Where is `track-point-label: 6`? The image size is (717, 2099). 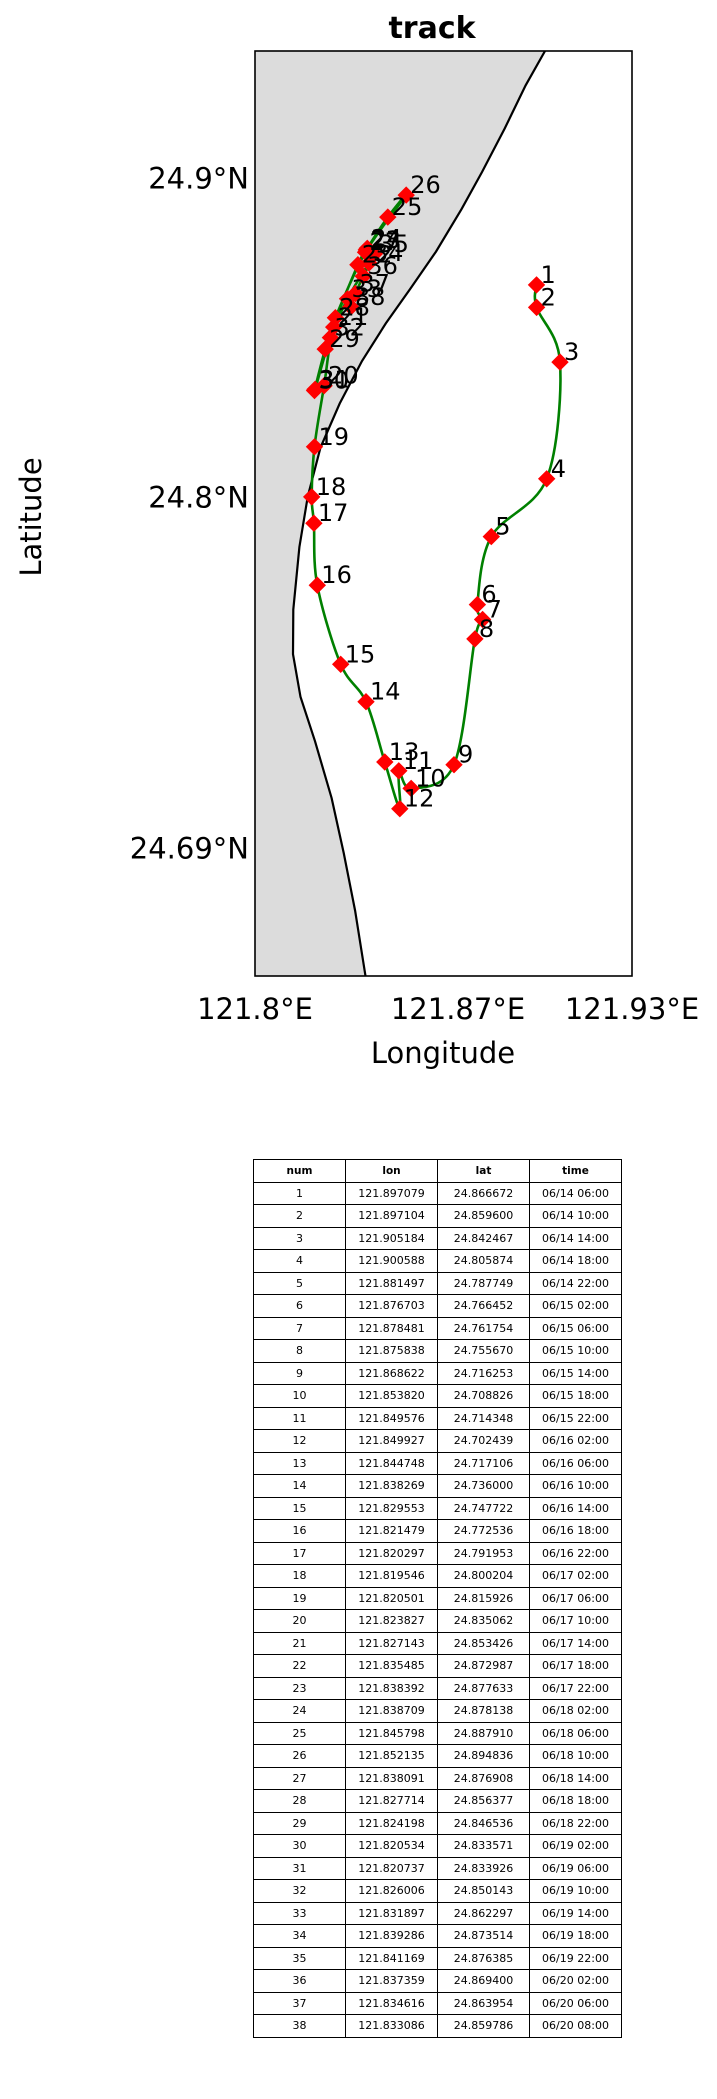 track-point-label: 6 is located at coordinates (488, 595).